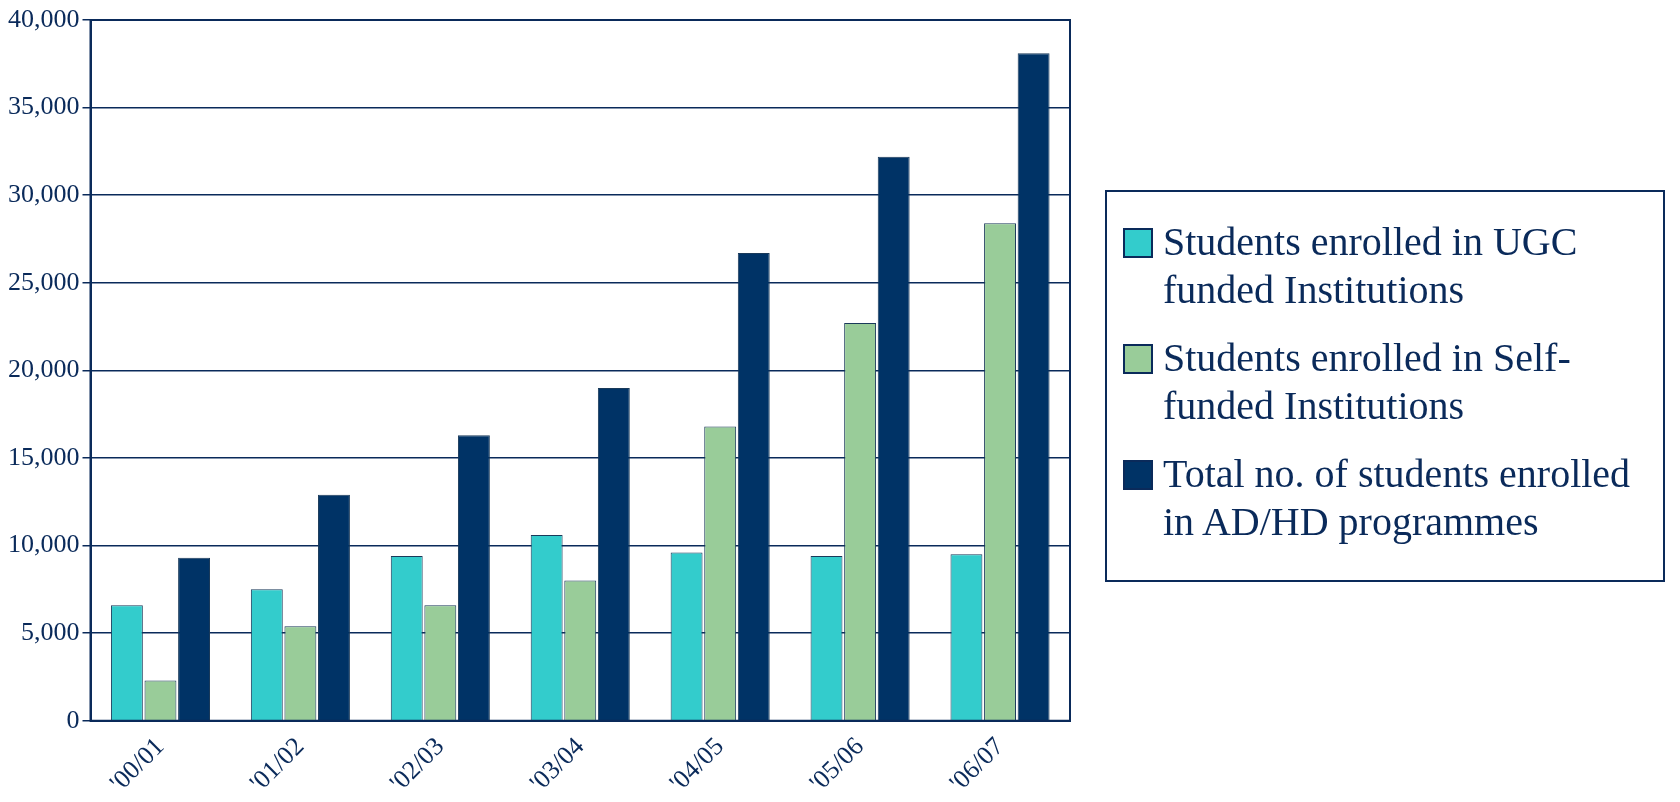  I want to click on y-tick-label: 20,000, so click(44, 369).